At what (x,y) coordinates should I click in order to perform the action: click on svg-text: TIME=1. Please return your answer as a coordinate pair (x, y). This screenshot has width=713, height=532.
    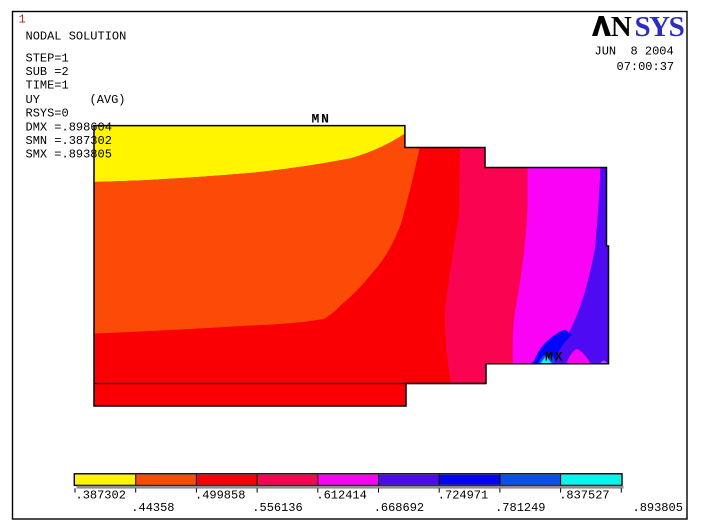
    Looking at the image, I should click on (47, 85).